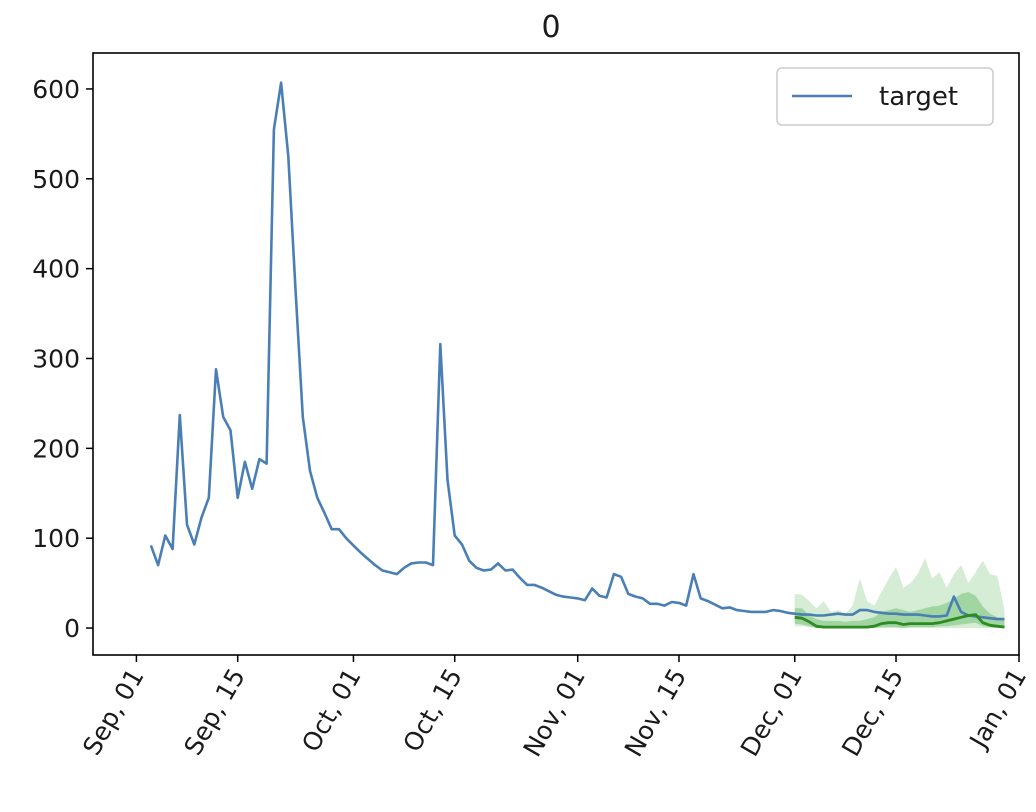 The image size is (1036, 812). I want to click on x-tick-label: Dec, 15, so click(872, 713).